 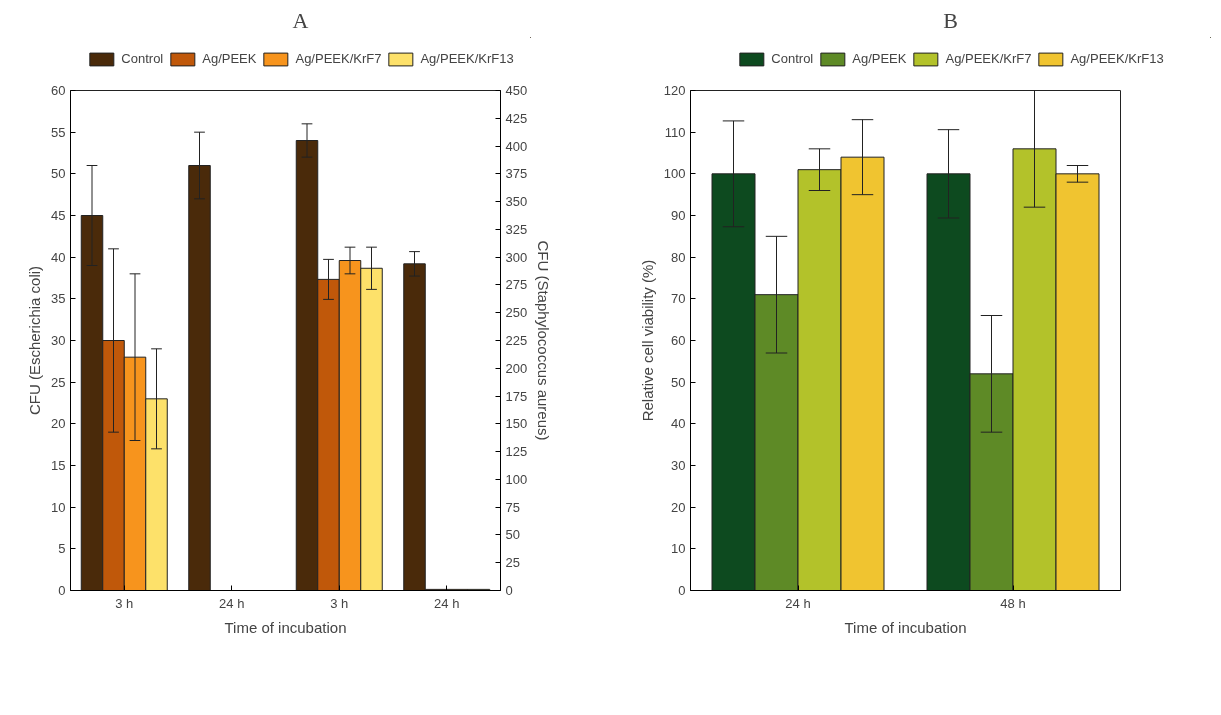 What do you see at coordinates (516, 118) in the screenshot?
I see `y2-tick-label: 425` at bounding box center [516, 118].